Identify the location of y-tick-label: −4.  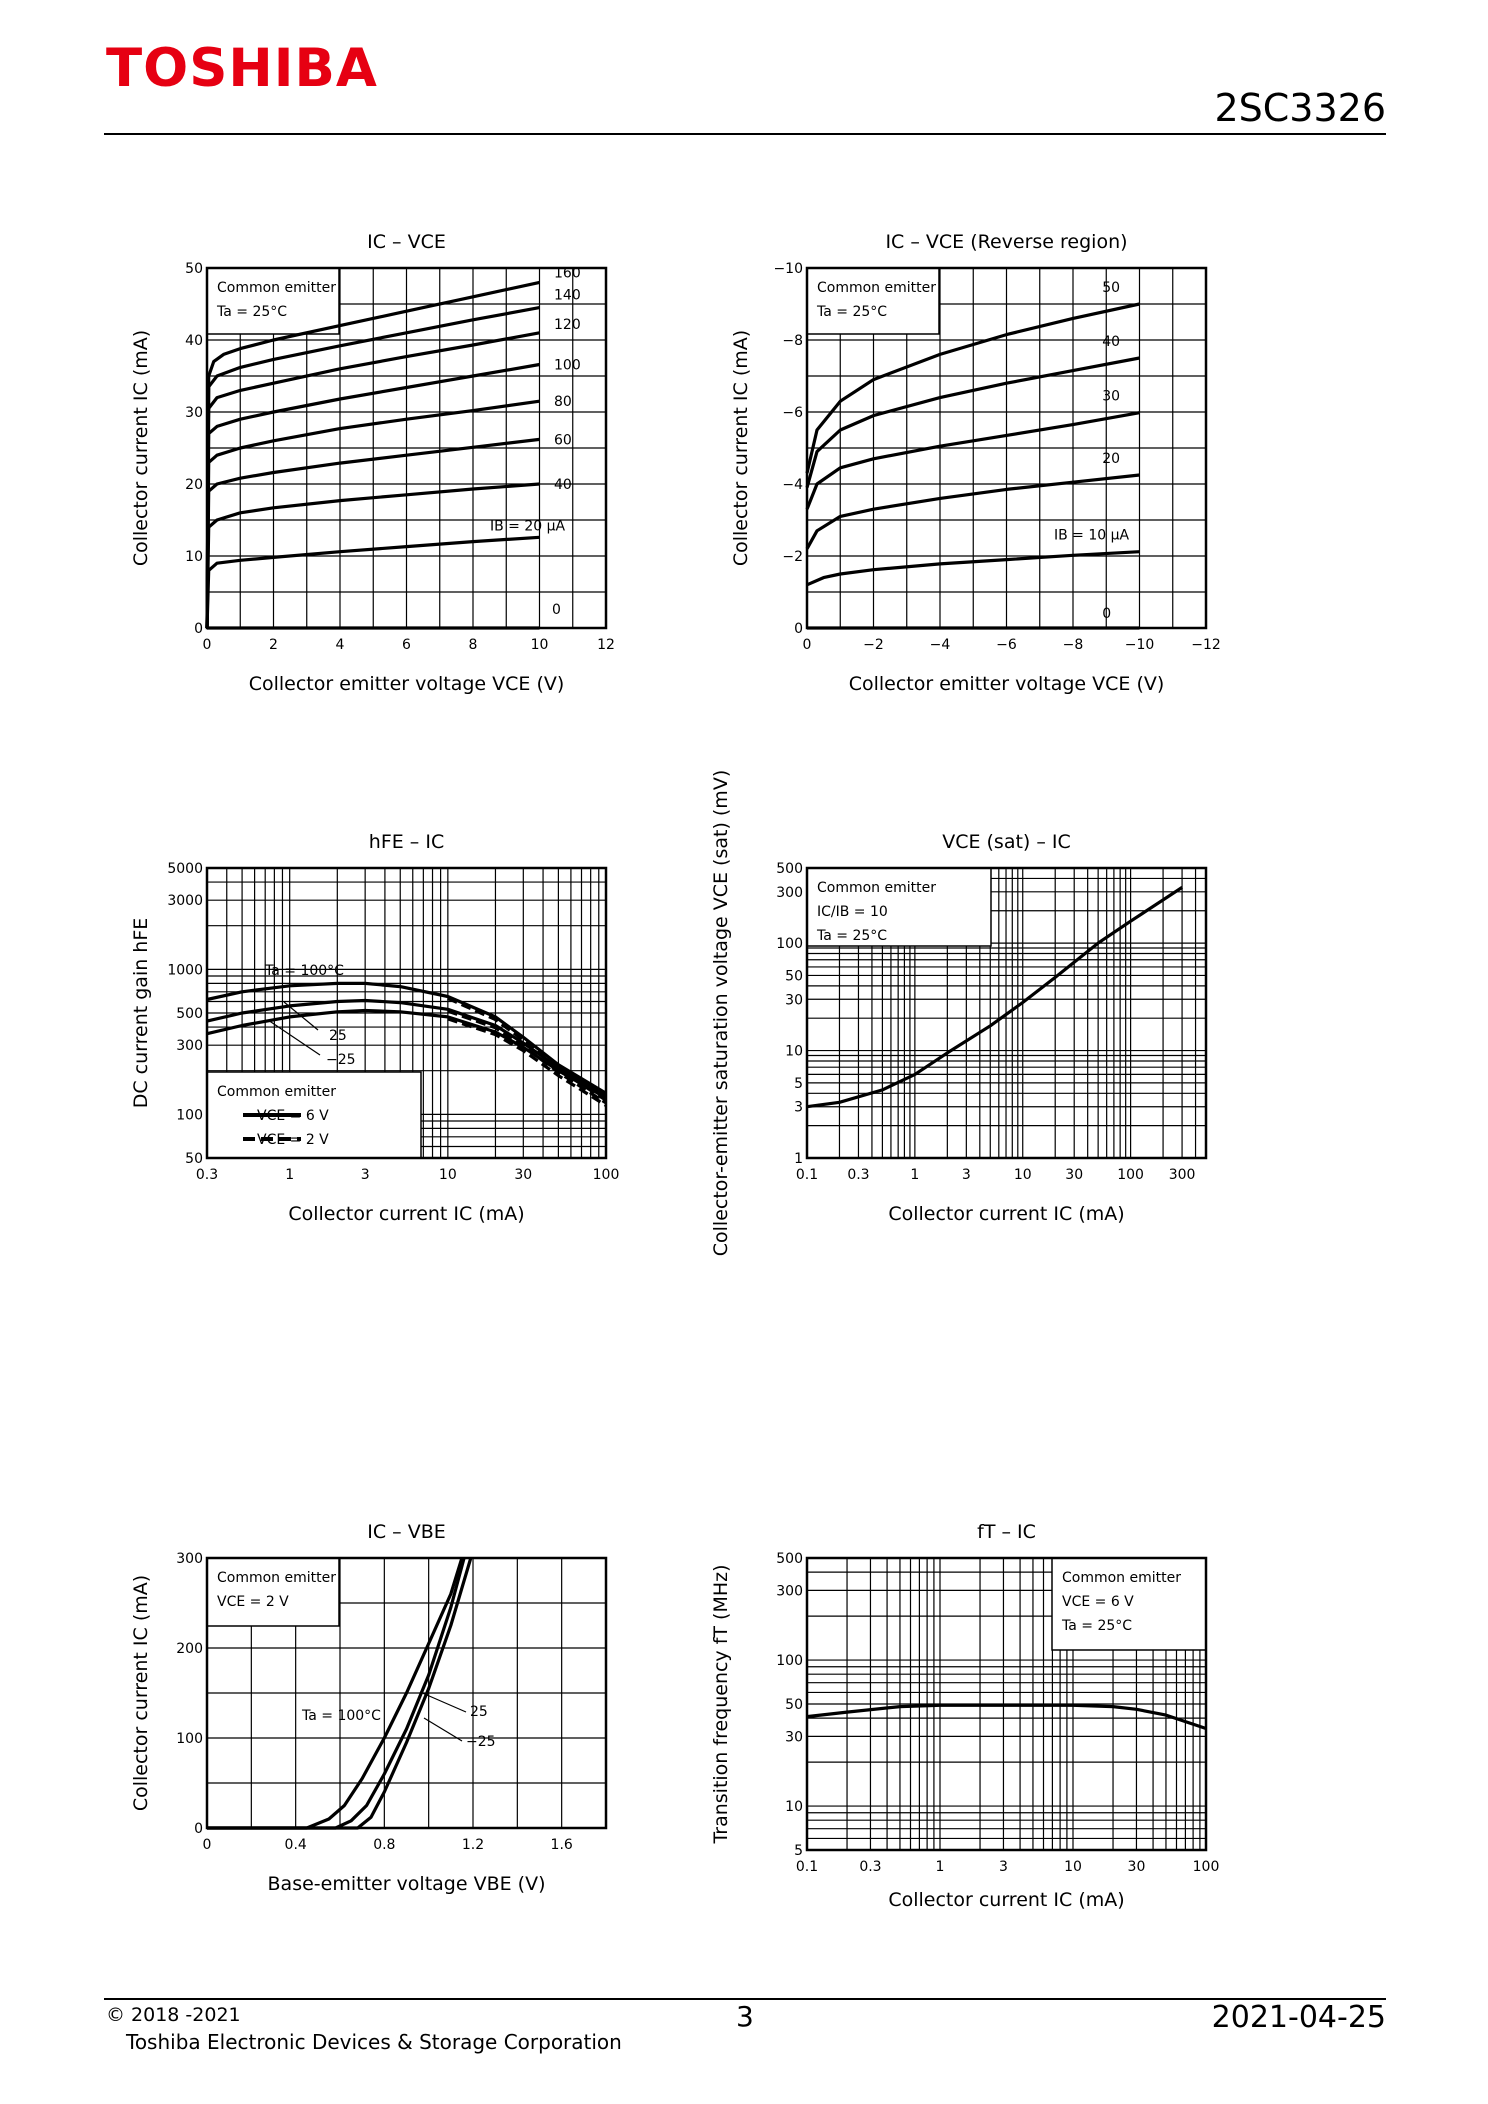
(792, 485).